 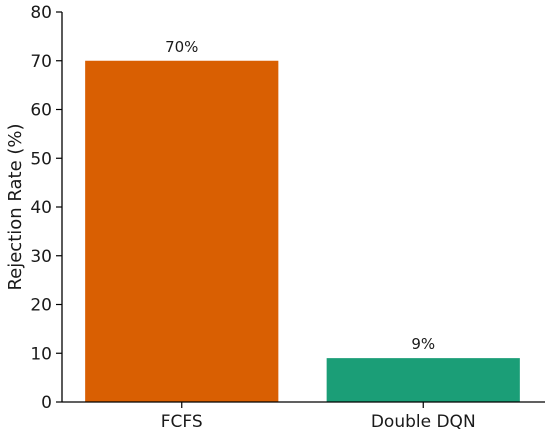 What do you see at coordinates (181, 47) in the screenshot?
I see `bar-value-label: 70%` at bounding box center [181, 47].